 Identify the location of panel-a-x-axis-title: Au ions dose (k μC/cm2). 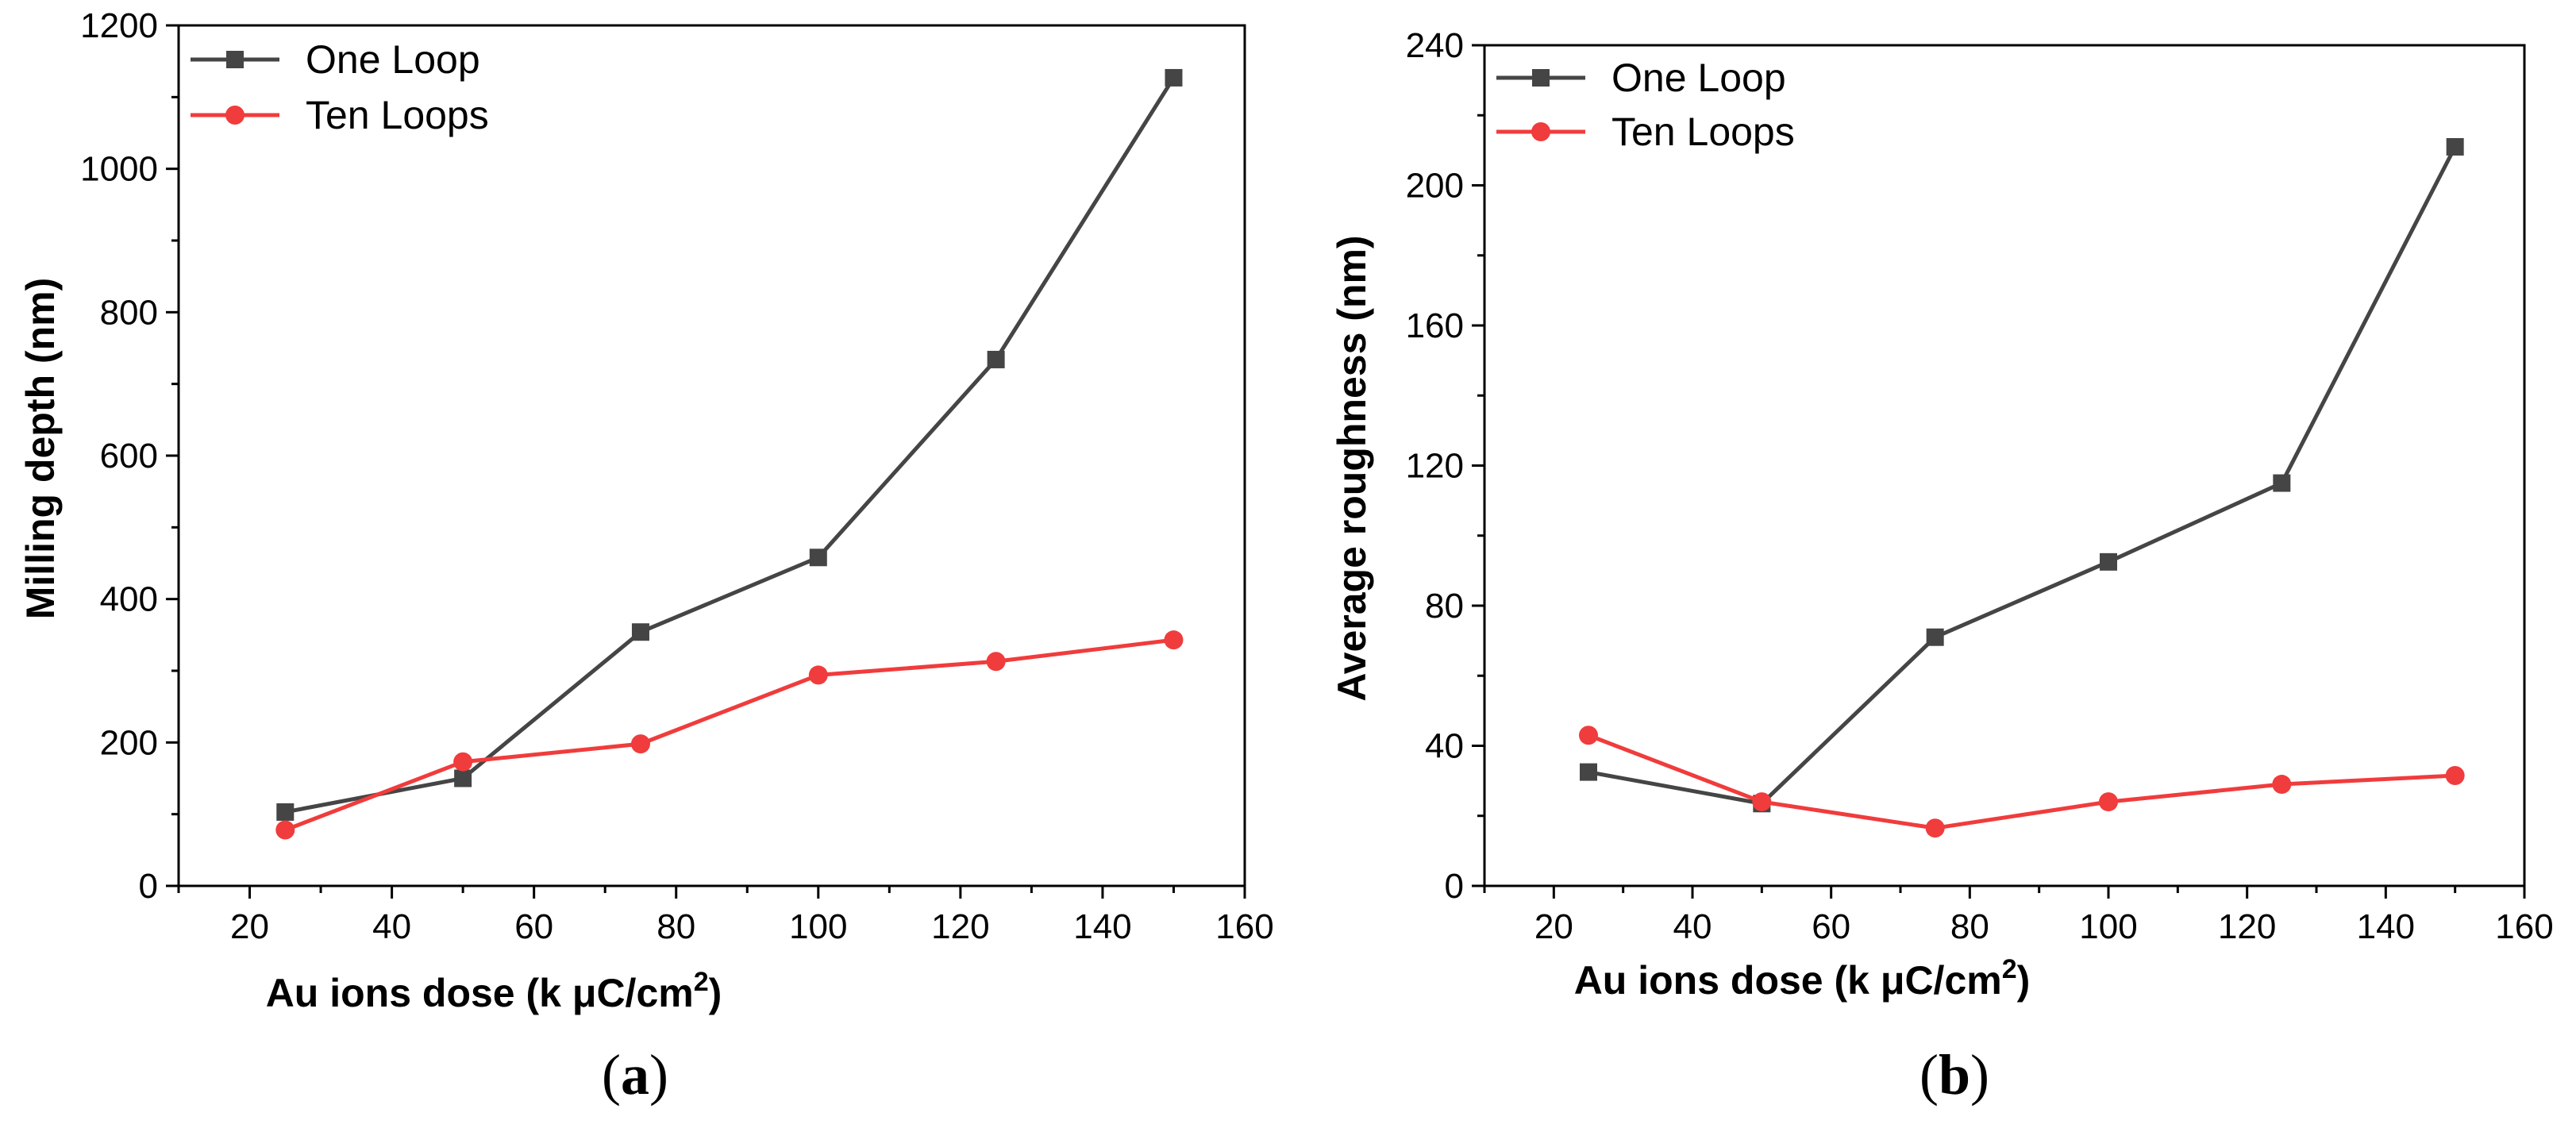
(494, 991).